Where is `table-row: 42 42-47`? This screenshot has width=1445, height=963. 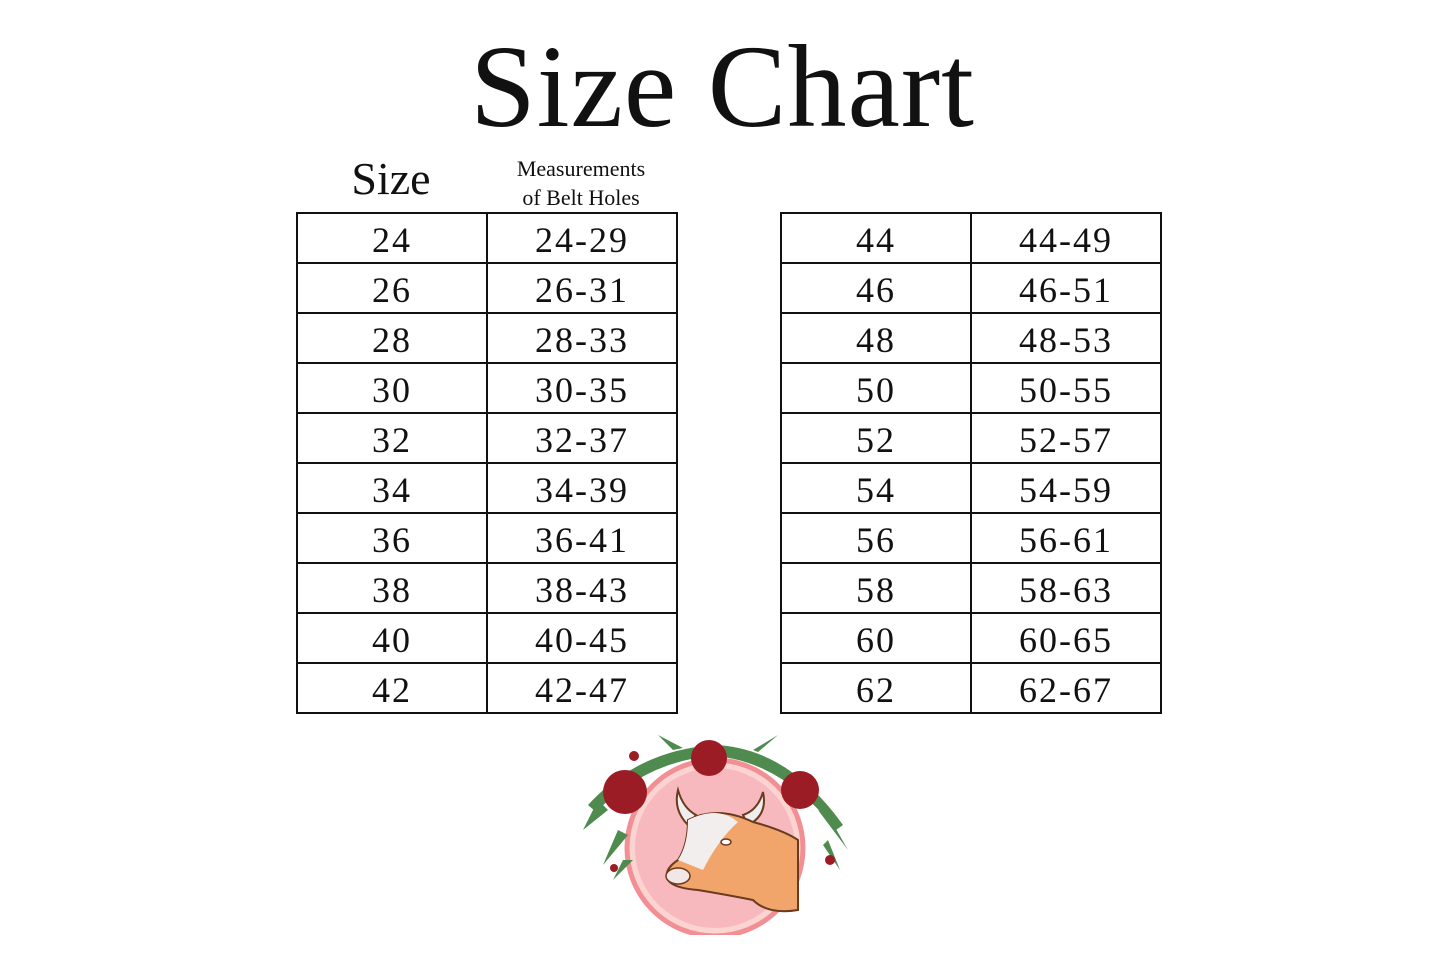 table-row: 42 42-47 is located at coordinates (487, 688).